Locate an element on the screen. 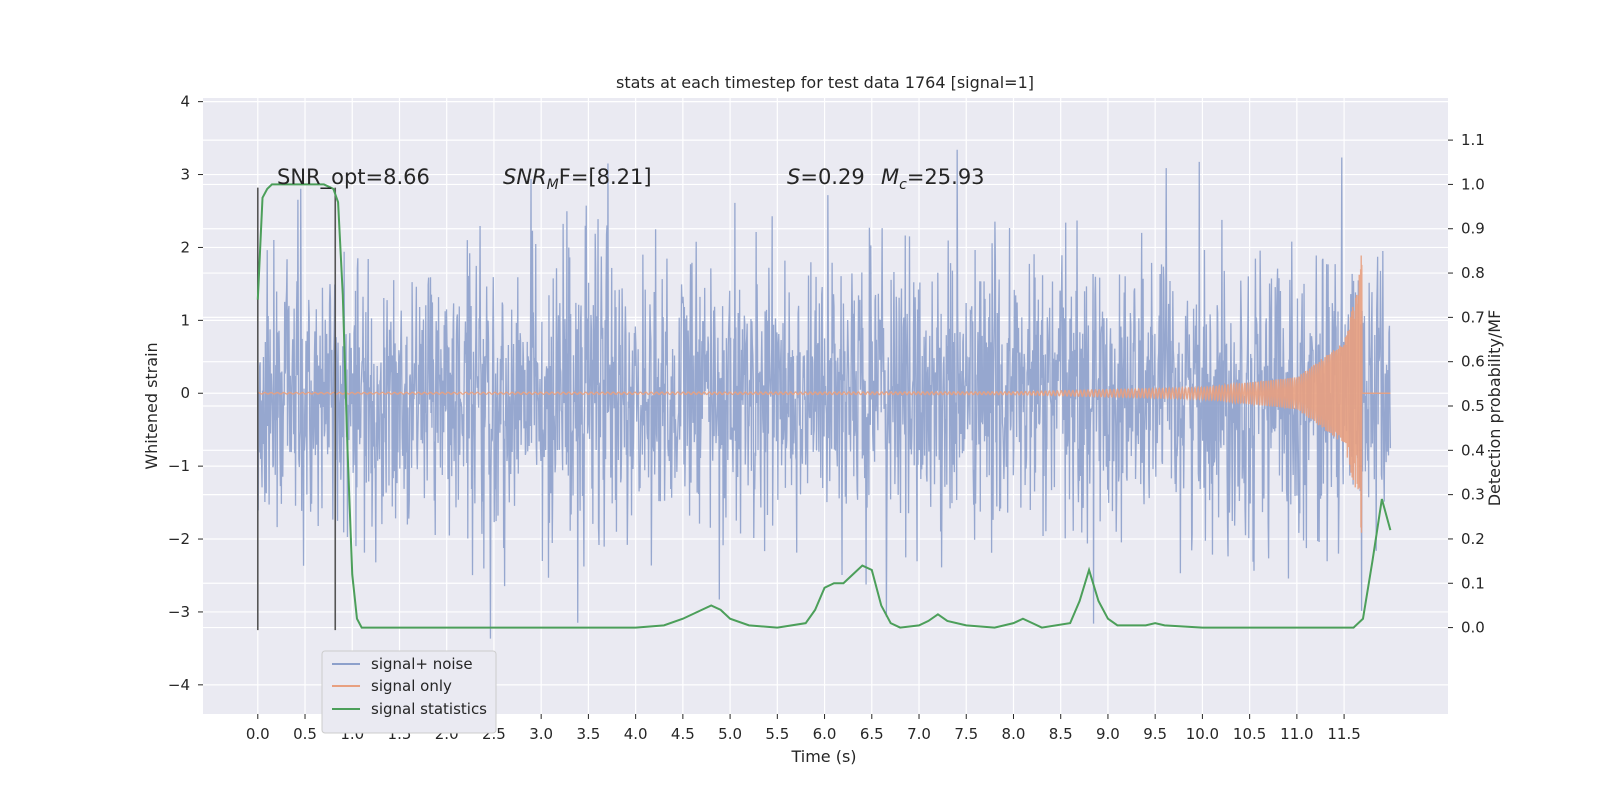 Image resolution: width=1600 pixels, height=800 pixels. legend-label-stats: signal statistics is located at coordinates (429, 709).